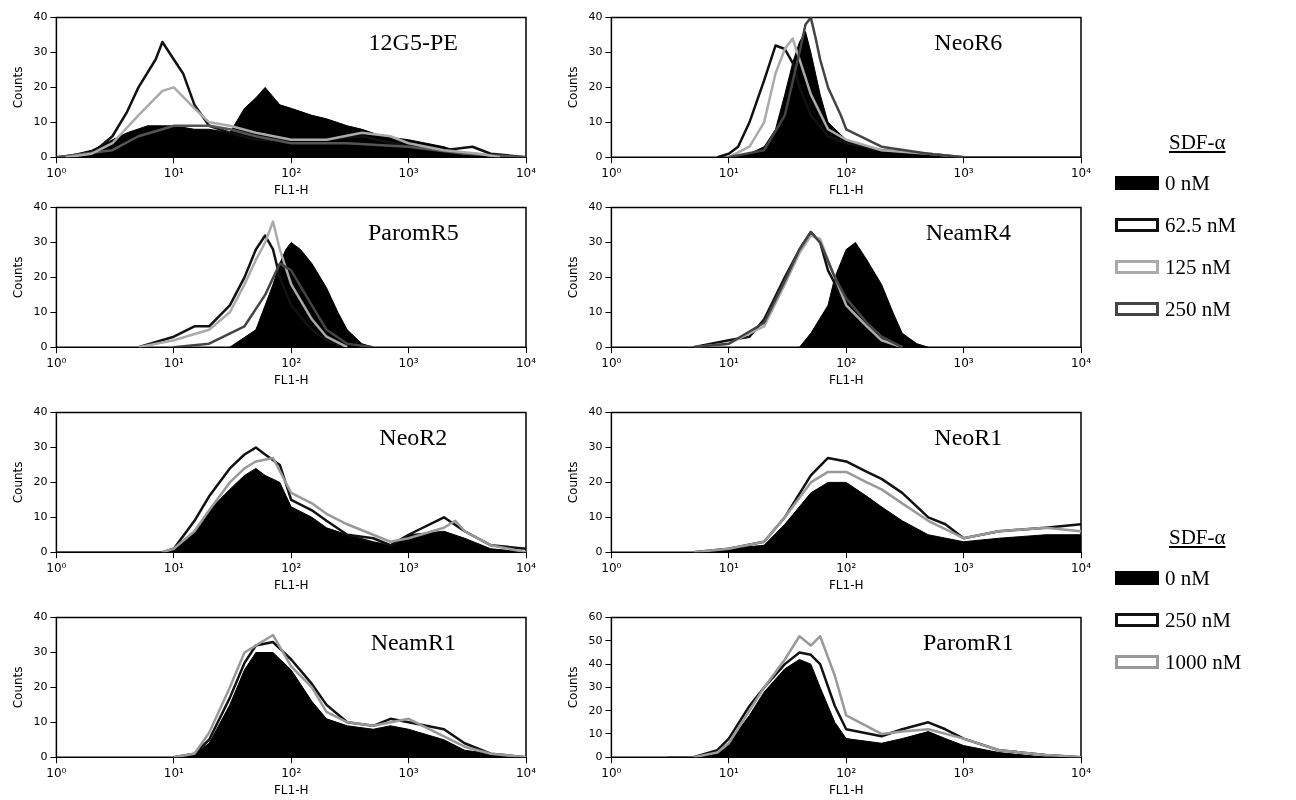 The height and width of the screenshot is (800, 1296). I want to click on y-tick-label: 60, so click(595, 617).